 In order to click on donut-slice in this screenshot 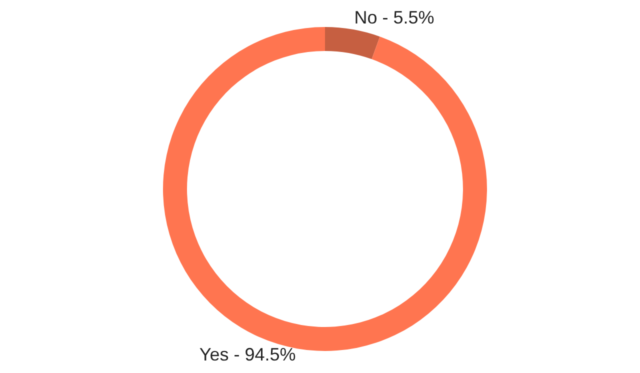, I will do `click(352, 43)`.